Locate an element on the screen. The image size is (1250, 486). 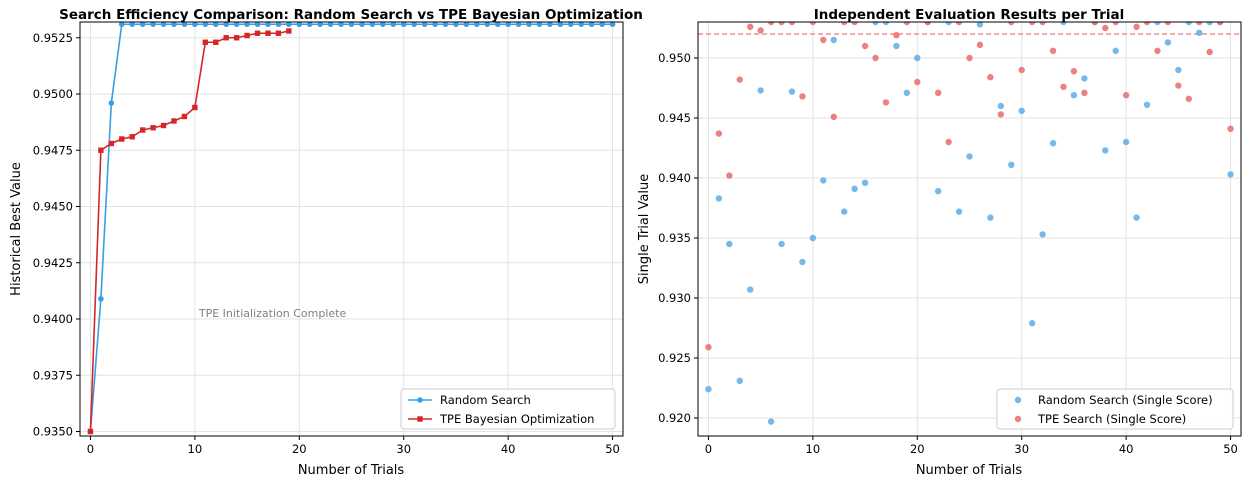
x-tick-label: 30 is located at coordinates (1021, 449).